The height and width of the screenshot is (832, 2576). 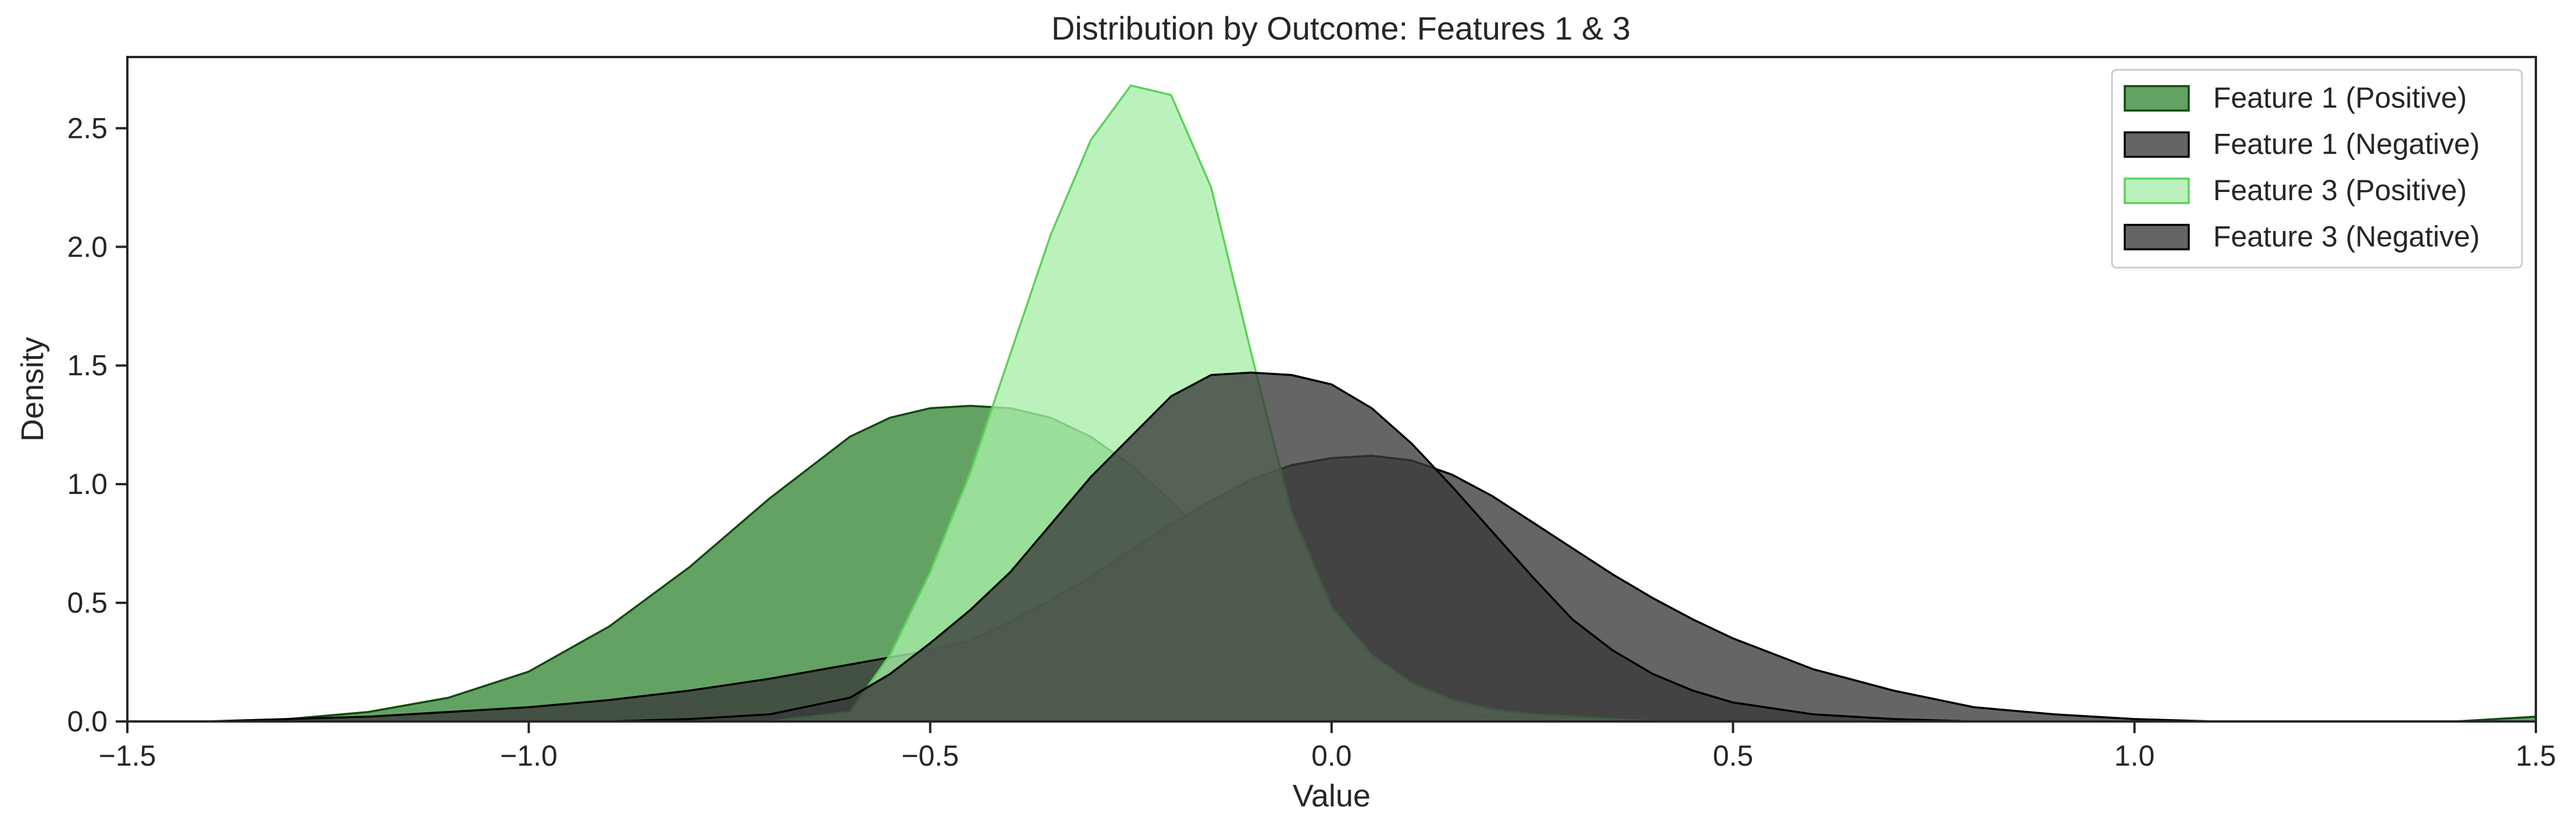 I want to click on y-tick-label: 2.5, so click(x=88, y=128).